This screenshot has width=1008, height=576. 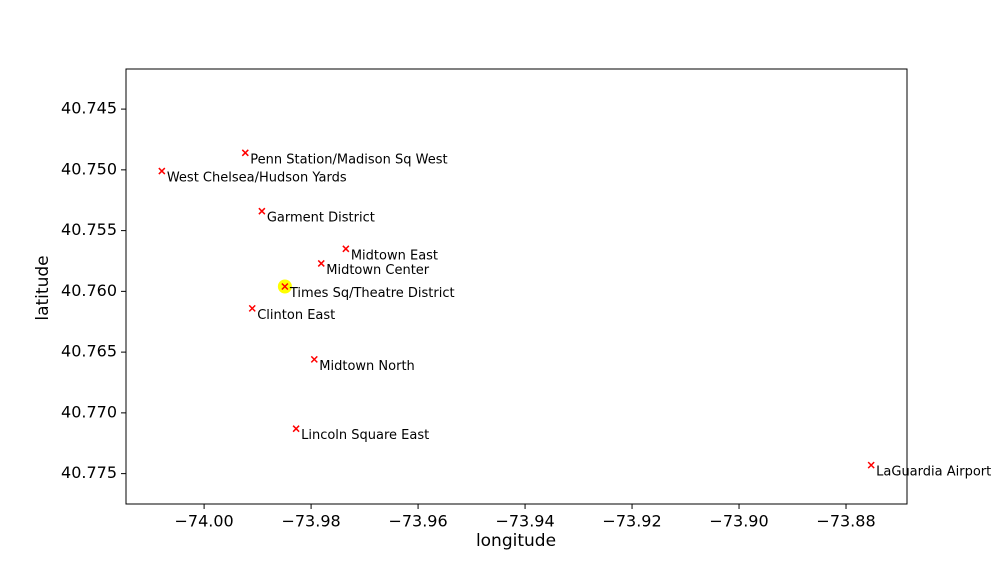 I want to click on y-tick-label: 40.760, so click(x=89, y=290).